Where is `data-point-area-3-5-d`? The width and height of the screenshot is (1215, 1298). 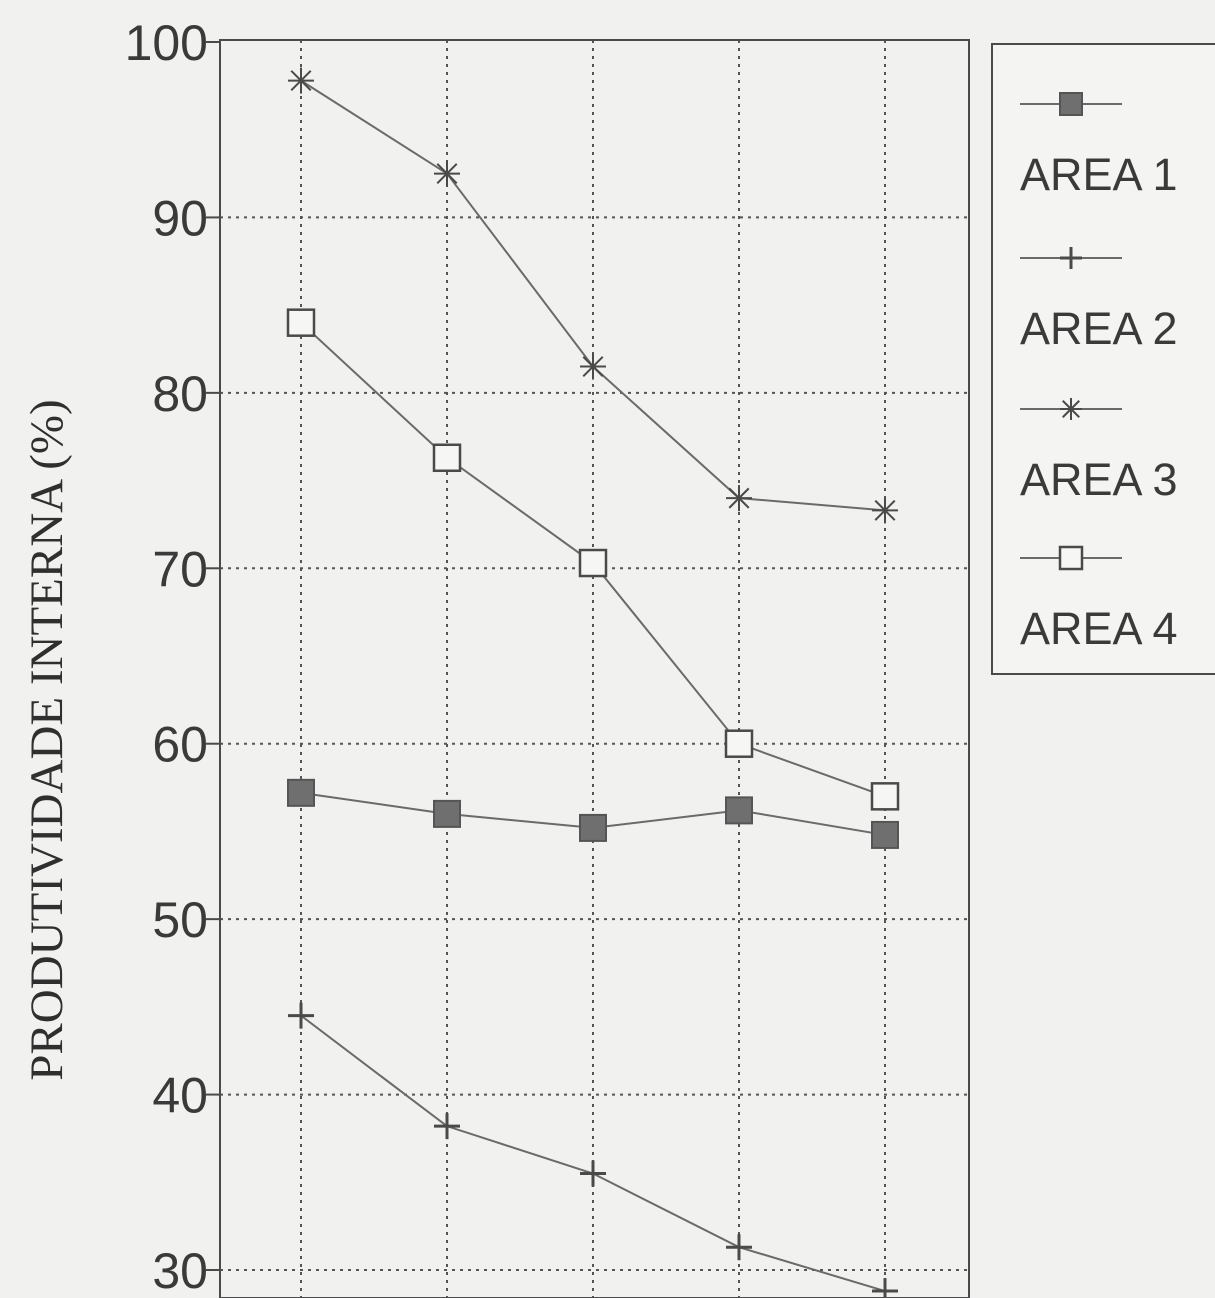
data-point-area-3-5-d is located at coordinates (885, 510).